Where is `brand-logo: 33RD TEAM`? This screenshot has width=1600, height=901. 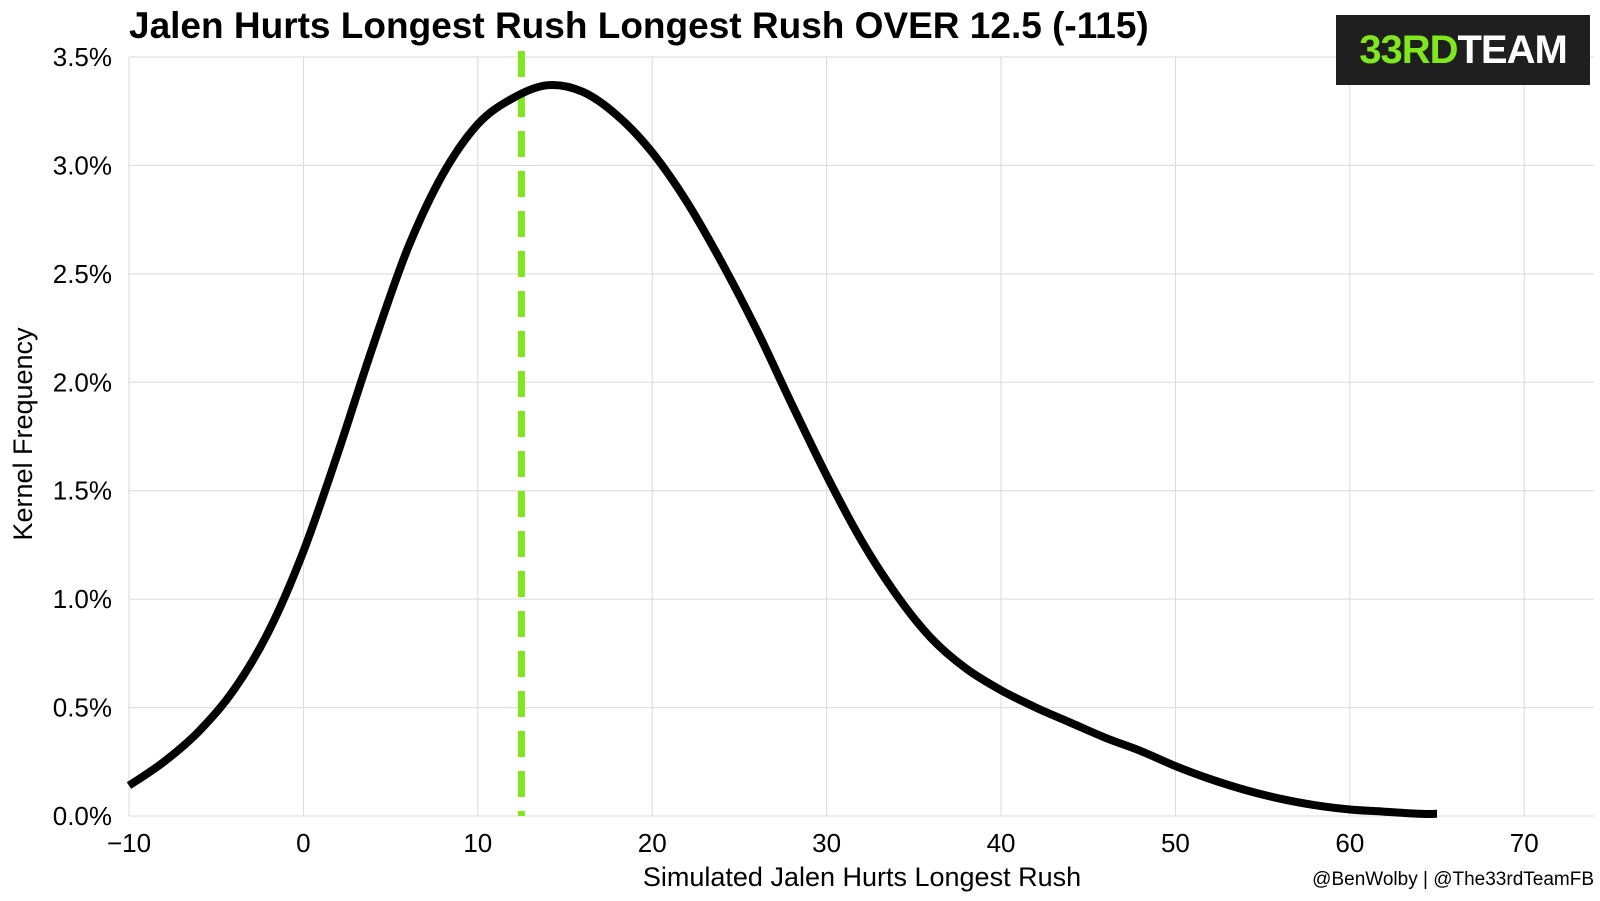 brand-logo: 33RD TEAM is located at coordinates (1463, 50).